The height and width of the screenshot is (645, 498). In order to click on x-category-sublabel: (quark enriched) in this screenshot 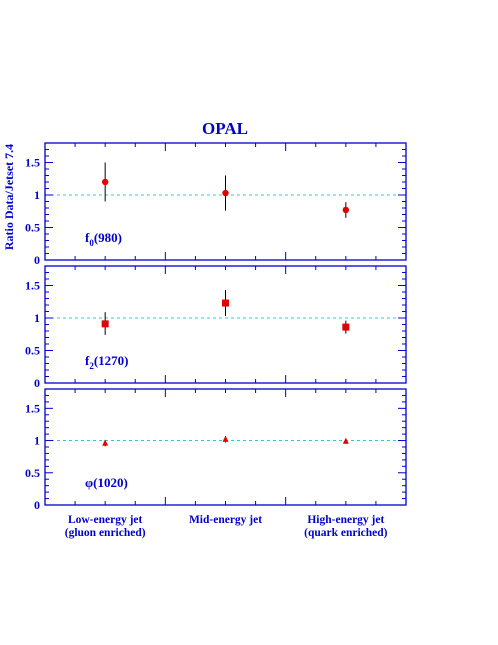, I will do `click(346, 533)`.